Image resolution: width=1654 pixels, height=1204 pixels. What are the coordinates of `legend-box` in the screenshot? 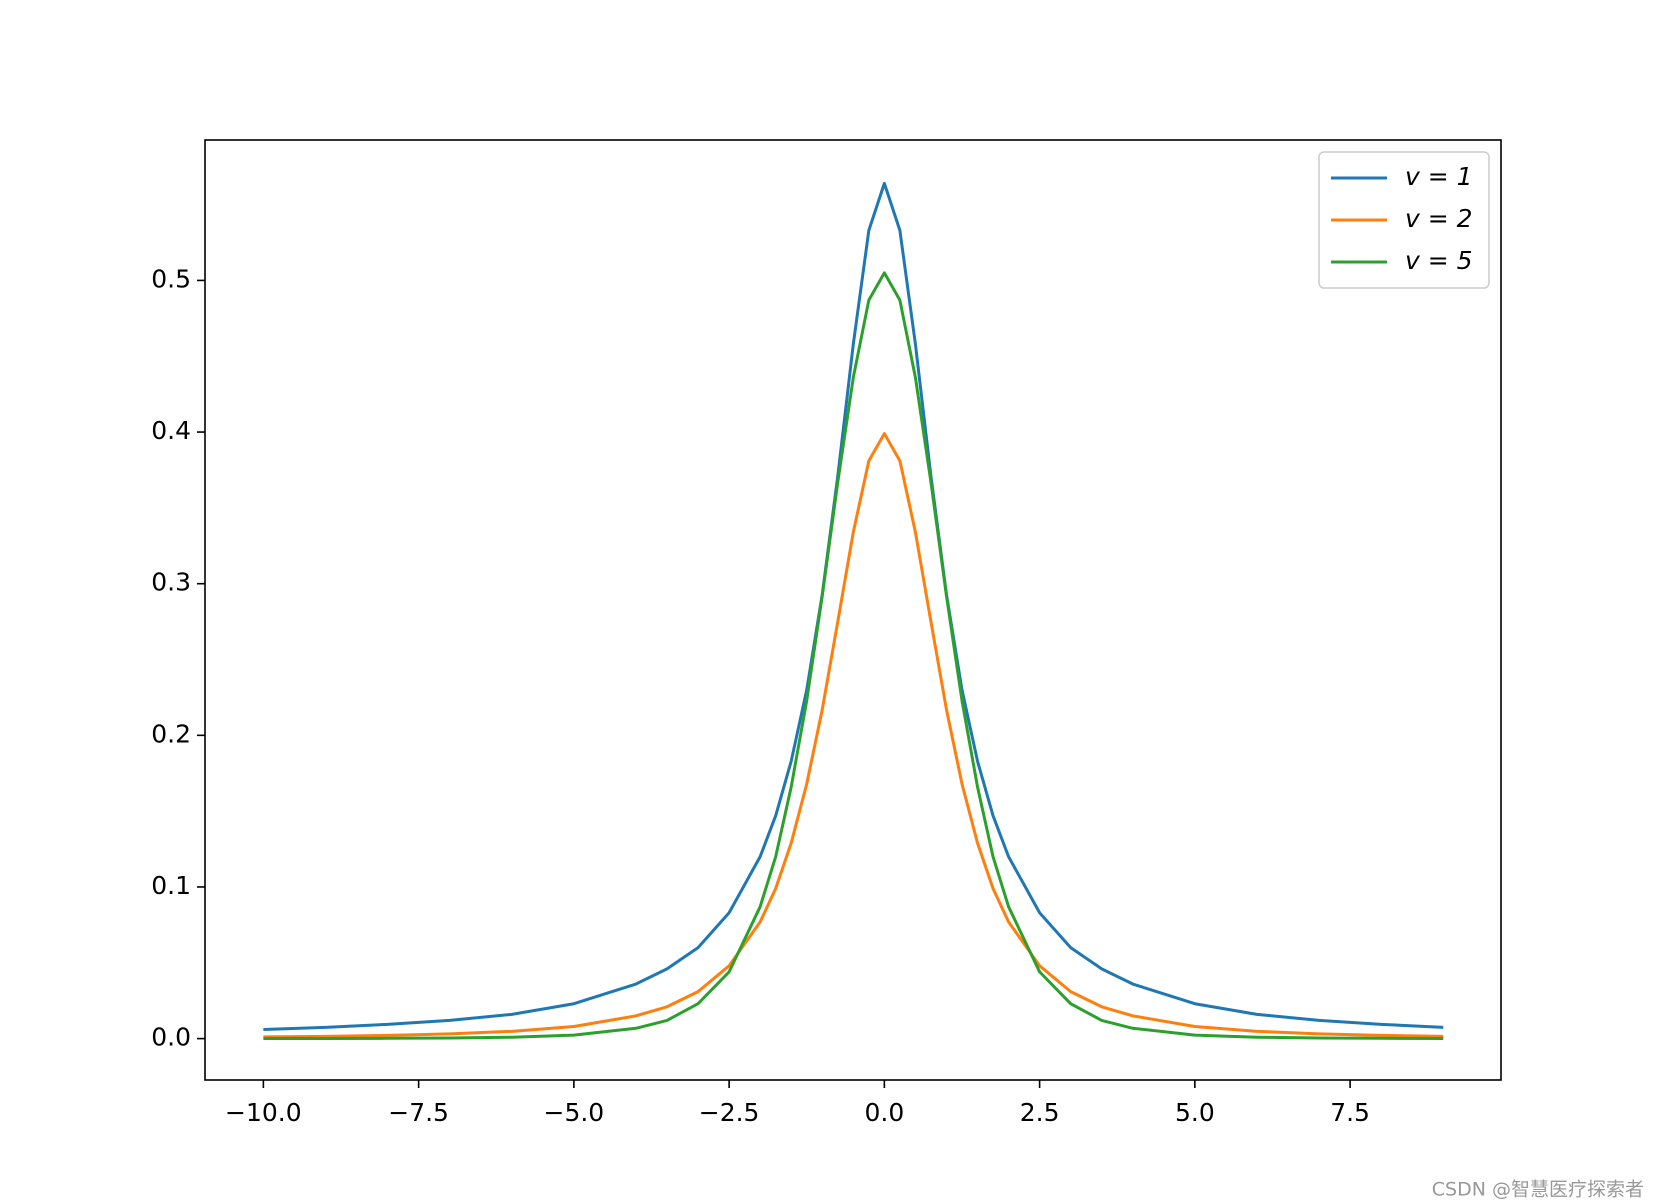 It's located at (1404, 220).